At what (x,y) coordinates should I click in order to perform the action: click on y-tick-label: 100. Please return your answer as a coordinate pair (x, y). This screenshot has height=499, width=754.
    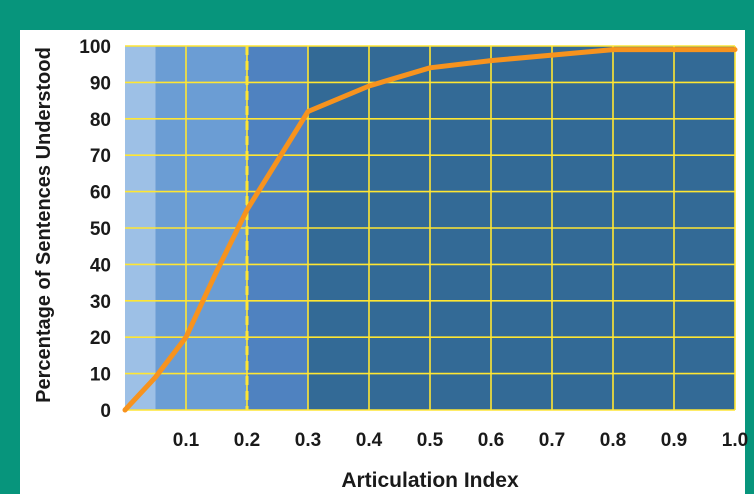
    Looking at the image, I should click on (95, 47).